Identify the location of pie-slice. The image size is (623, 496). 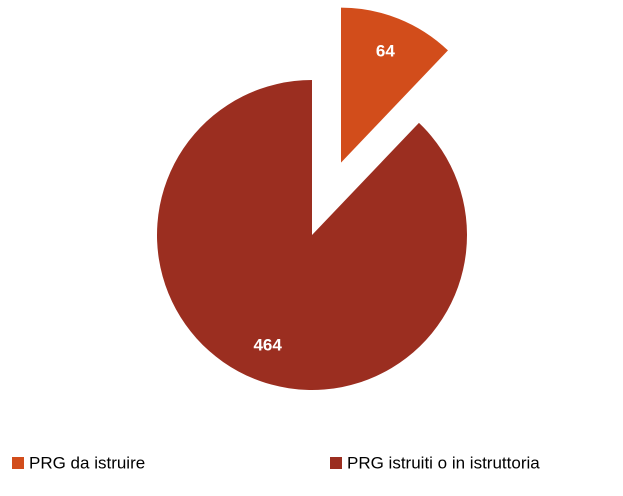
(394, 85).